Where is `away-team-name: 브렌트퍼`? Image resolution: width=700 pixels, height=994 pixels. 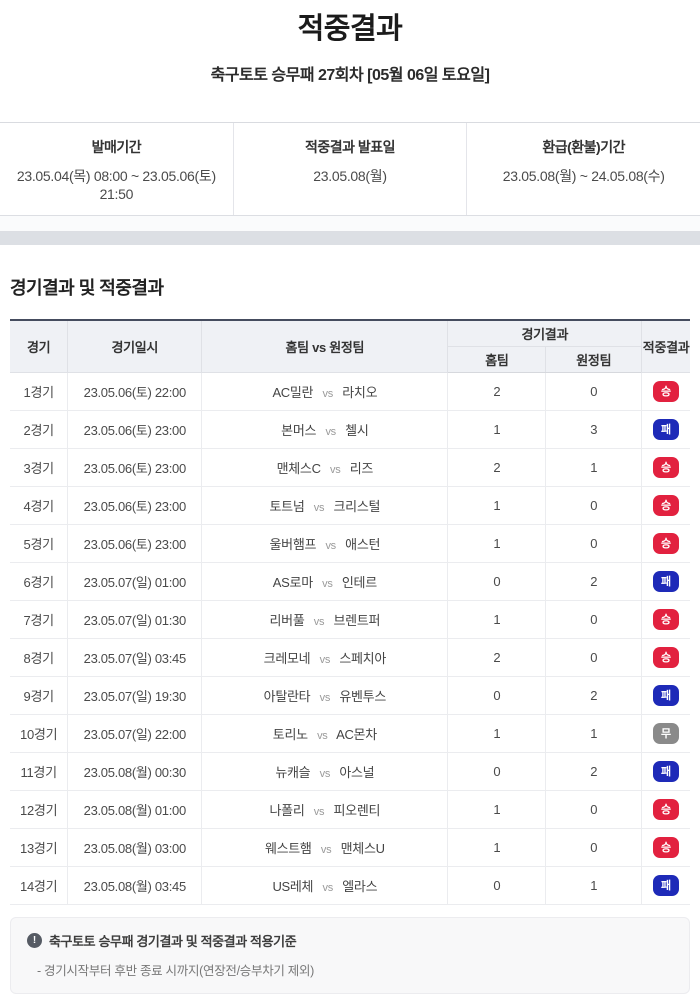
away-team-name: 브렌트퍼 is located at coordinates (357, 620).